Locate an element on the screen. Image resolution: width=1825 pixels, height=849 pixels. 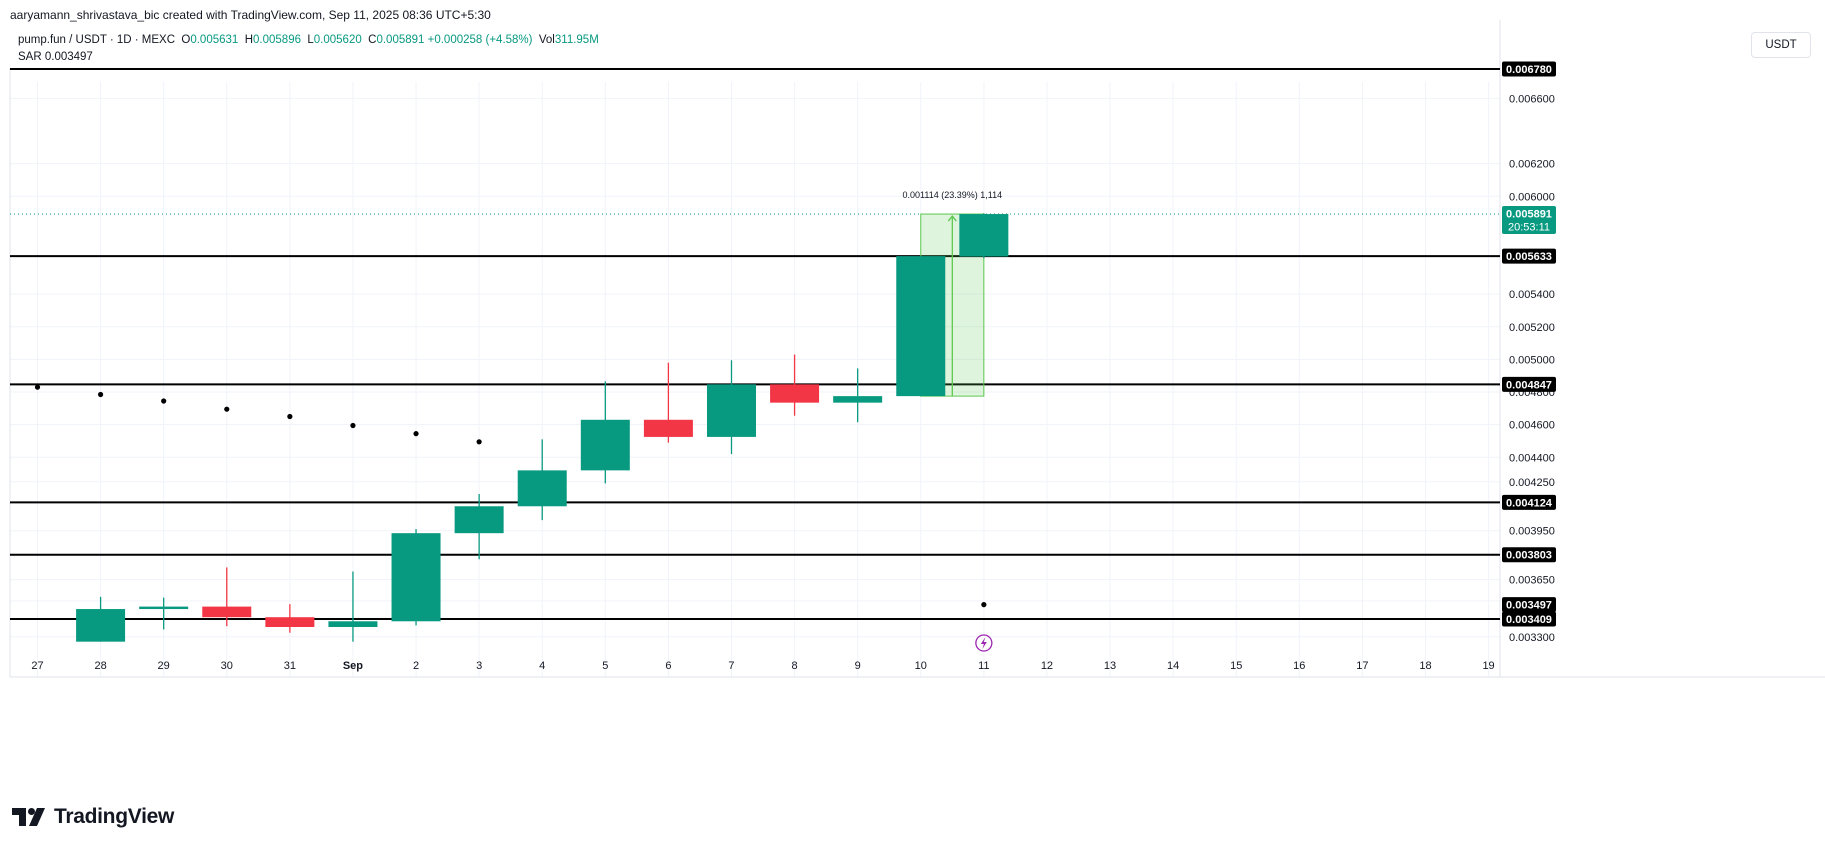
time-tick-label: 19 is located at coordinates (1488, 666).